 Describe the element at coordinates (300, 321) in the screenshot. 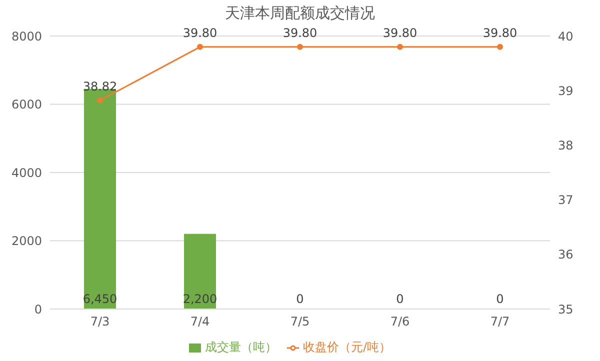

I see `x-tick-label: 7/5` at that location.